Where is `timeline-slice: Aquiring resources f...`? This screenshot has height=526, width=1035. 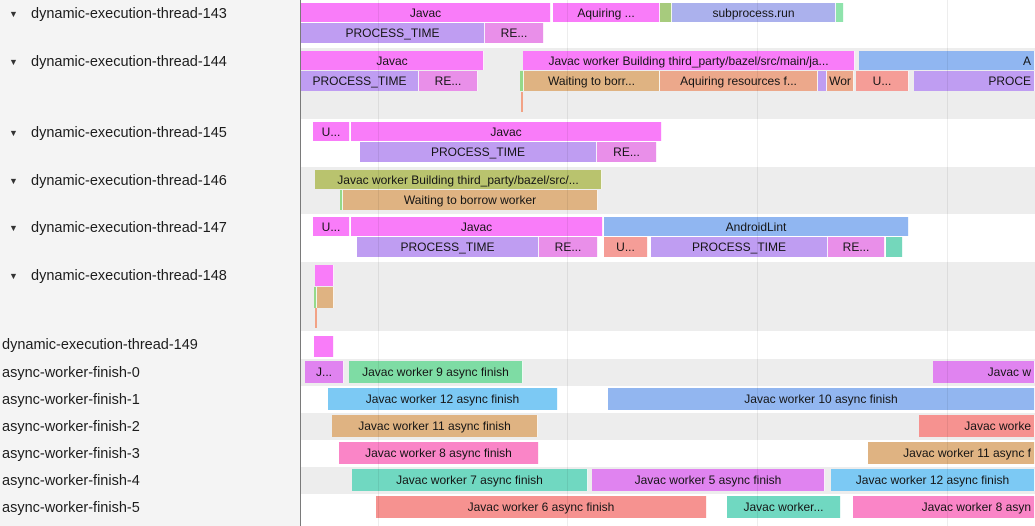 timeline-slice: Aquiring resources f... is located at coordinates (739, 81).